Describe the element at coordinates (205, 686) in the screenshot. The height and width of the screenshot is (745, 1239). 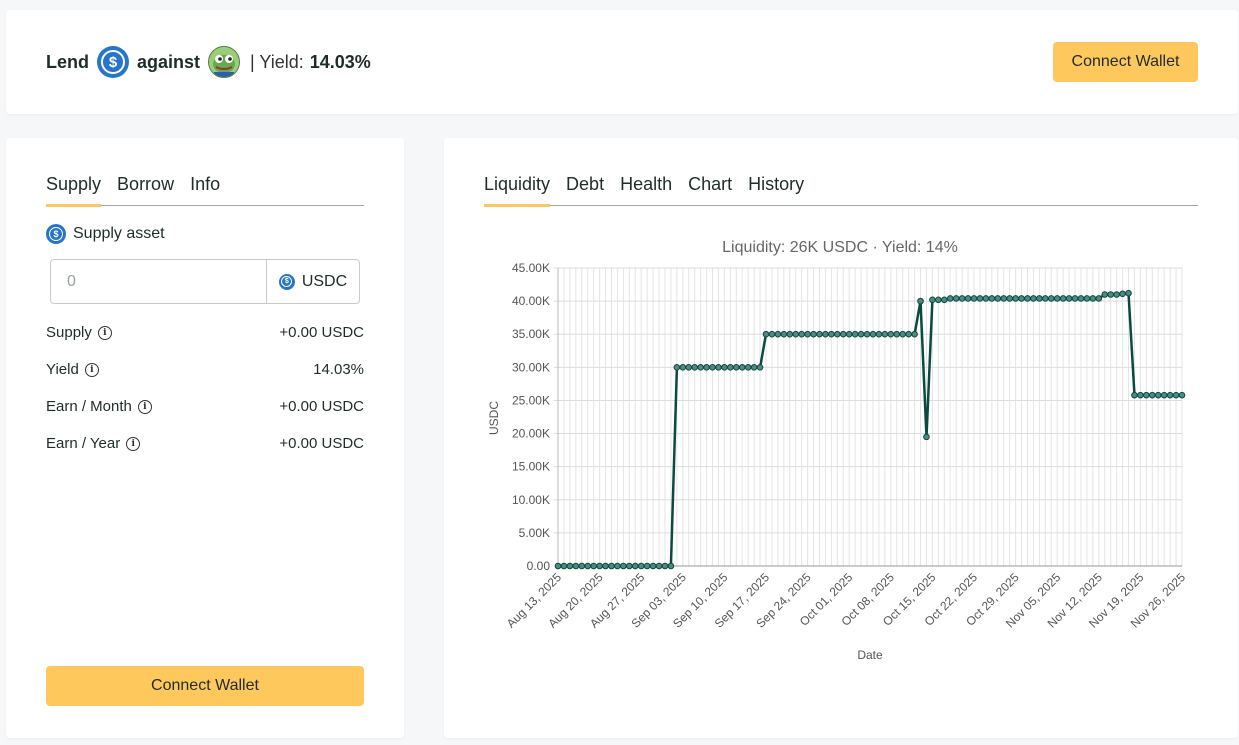
I see `supply-connect-wallet-button: Connect Wallet` at that location.